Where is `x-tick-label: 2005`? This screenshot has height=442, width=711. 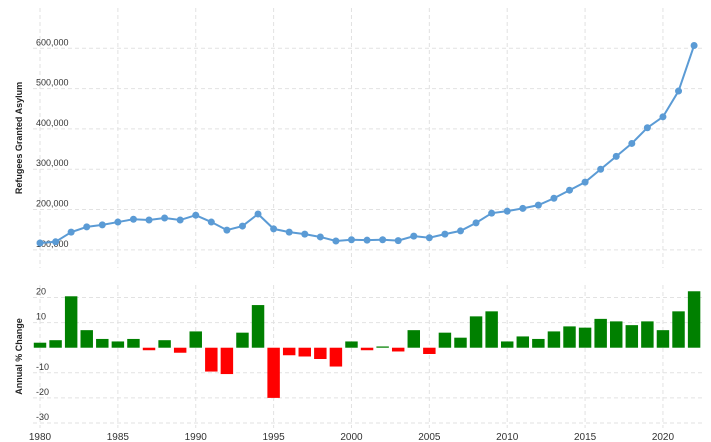 x-tick-label: 2005 is located at coordinates (429, 437).